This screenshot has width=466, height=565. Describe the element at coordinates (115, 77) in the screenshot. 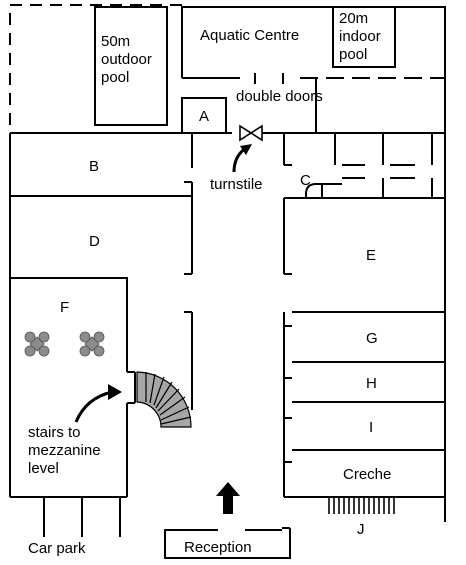

I see `outdoor-pool-label-3: pool` at that location.